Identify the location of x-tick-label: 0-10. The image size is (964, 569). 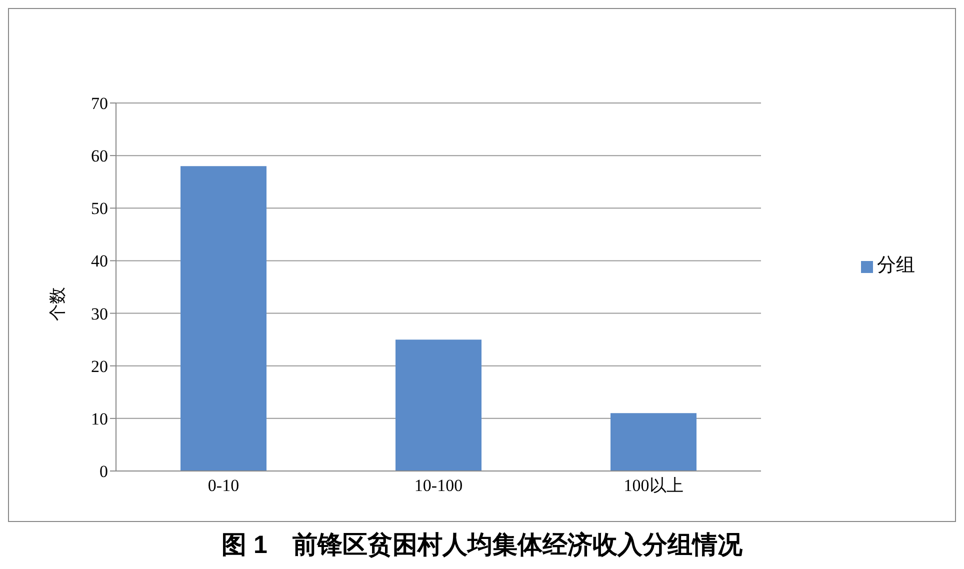
(224, 486).